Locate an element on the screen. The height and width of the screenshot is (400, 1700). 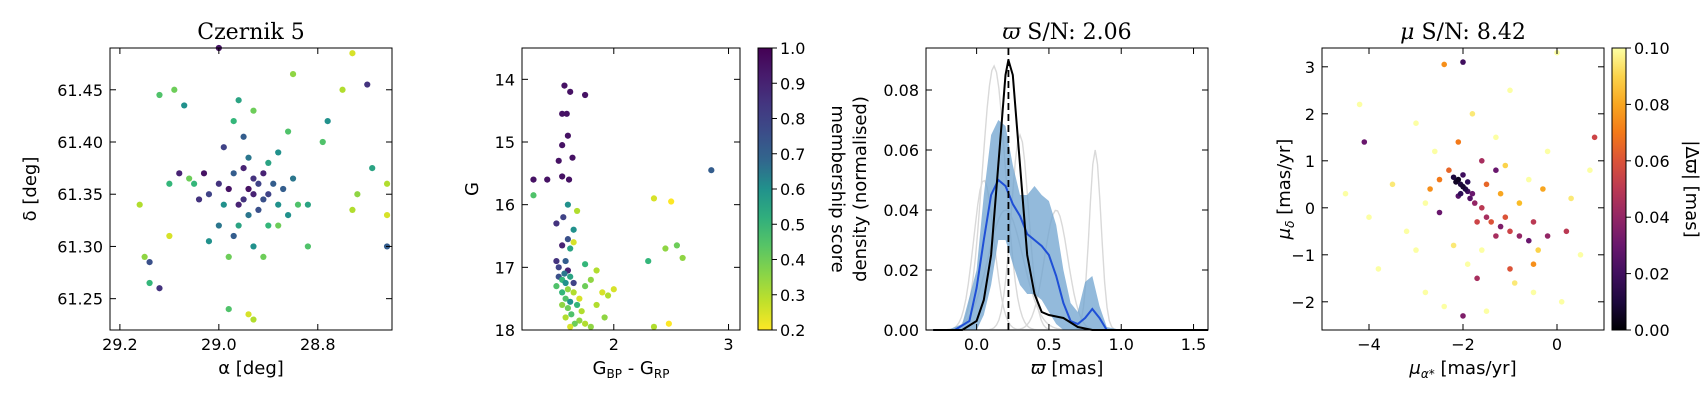
colorbar is located at coordinates (1619, 189).